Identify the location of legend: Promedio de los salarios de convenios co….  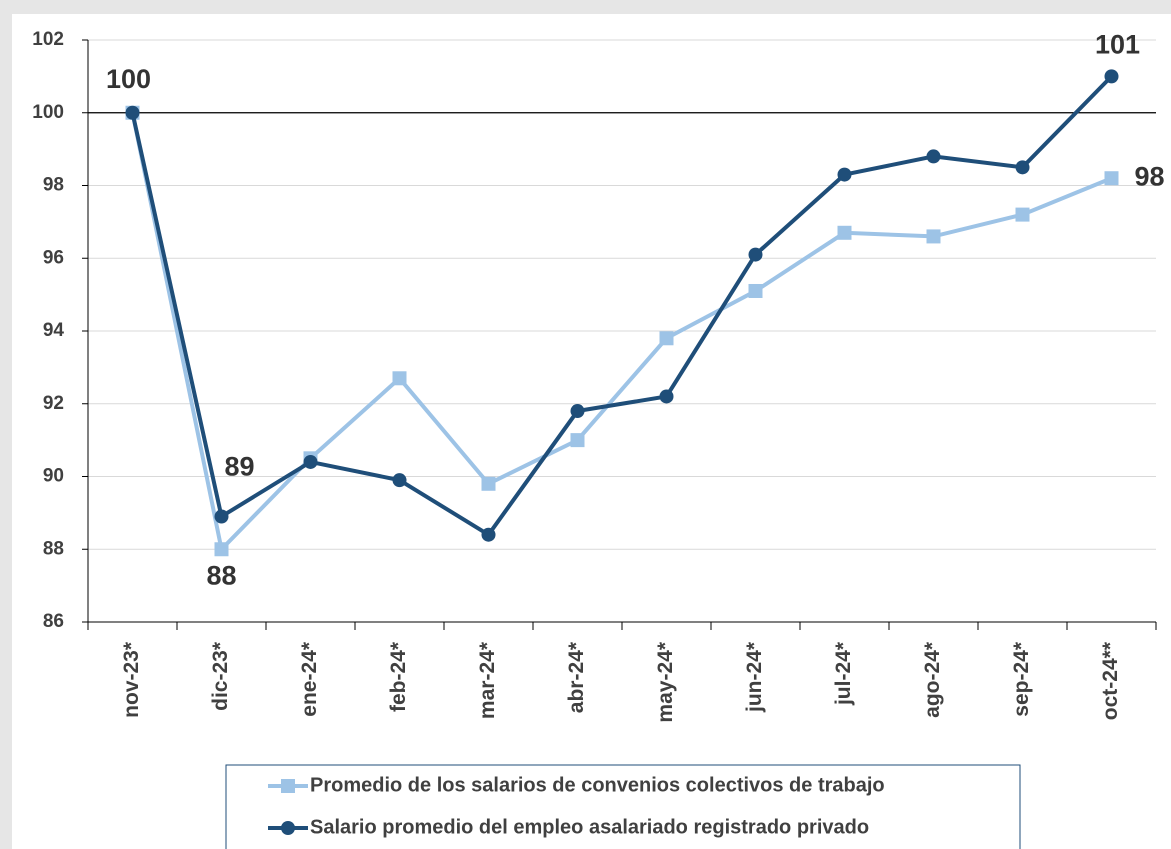
(623, 806).